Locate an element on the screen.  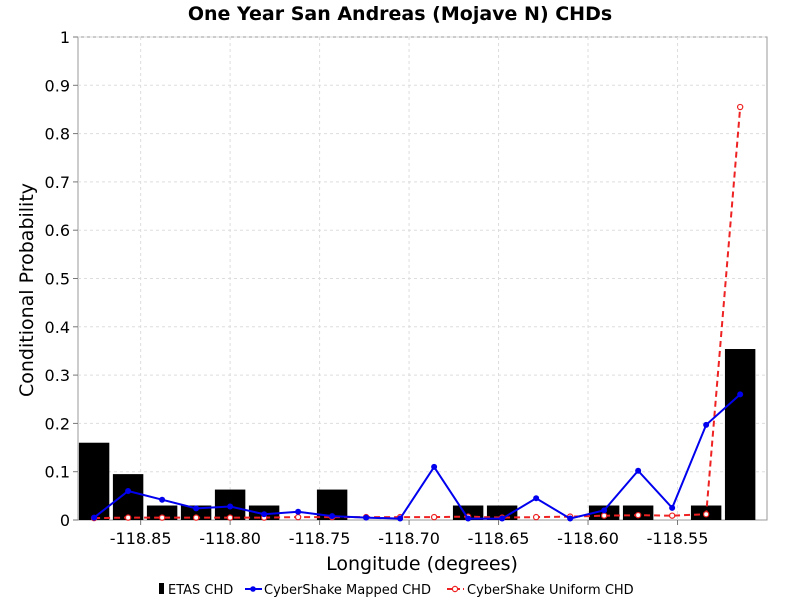
x-tick-label: -118.60 is located at coordinates (588, 538).